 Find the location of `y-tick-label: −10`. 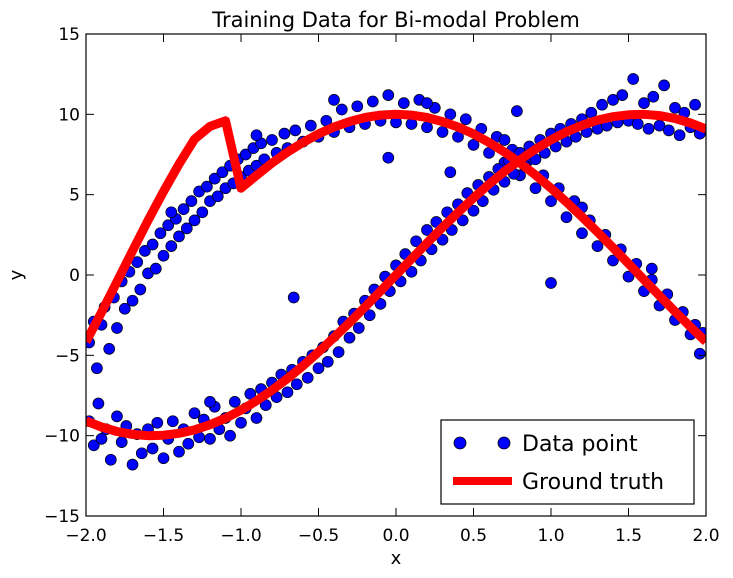

y-tick-label: −10 is located at coordinates (62, 437).